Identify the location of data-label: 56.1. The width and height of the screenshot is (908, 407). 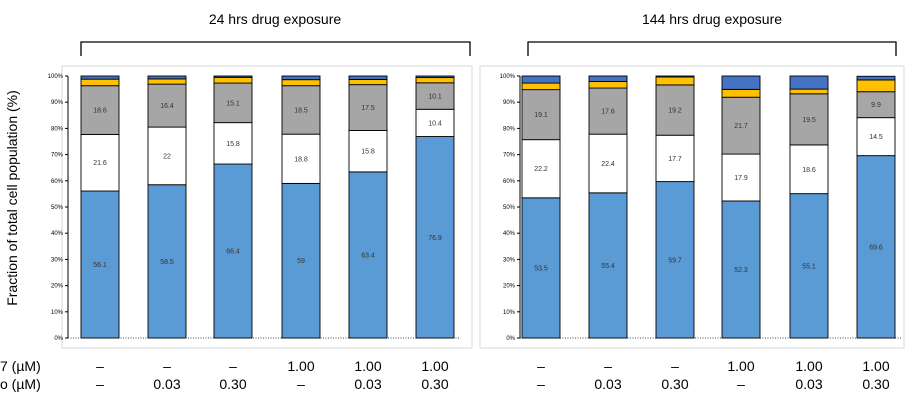
(100, 265).